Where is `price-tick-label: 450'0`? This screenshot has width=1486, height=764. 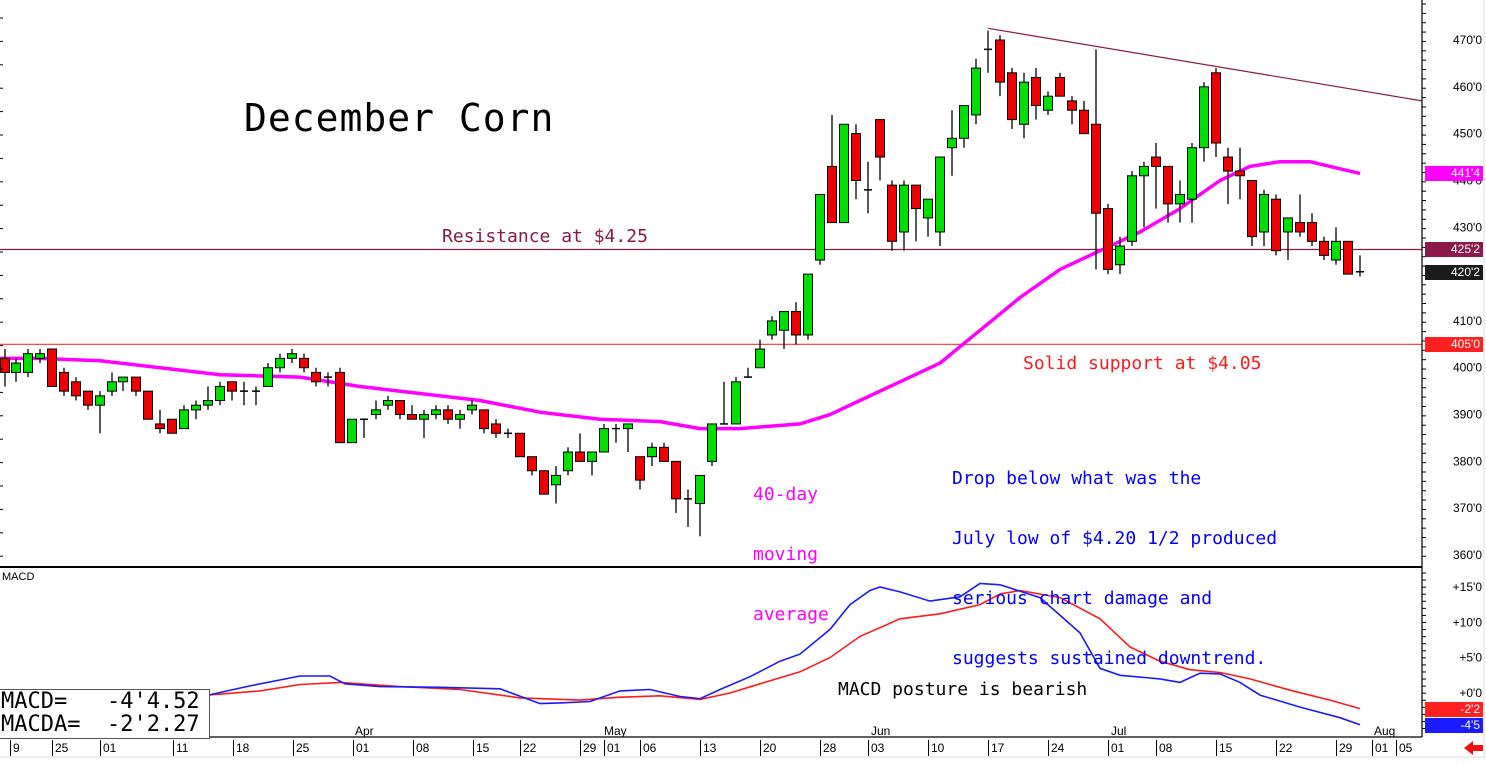 price-tick-label: 450'0 is located at coordinates (1467, 134).